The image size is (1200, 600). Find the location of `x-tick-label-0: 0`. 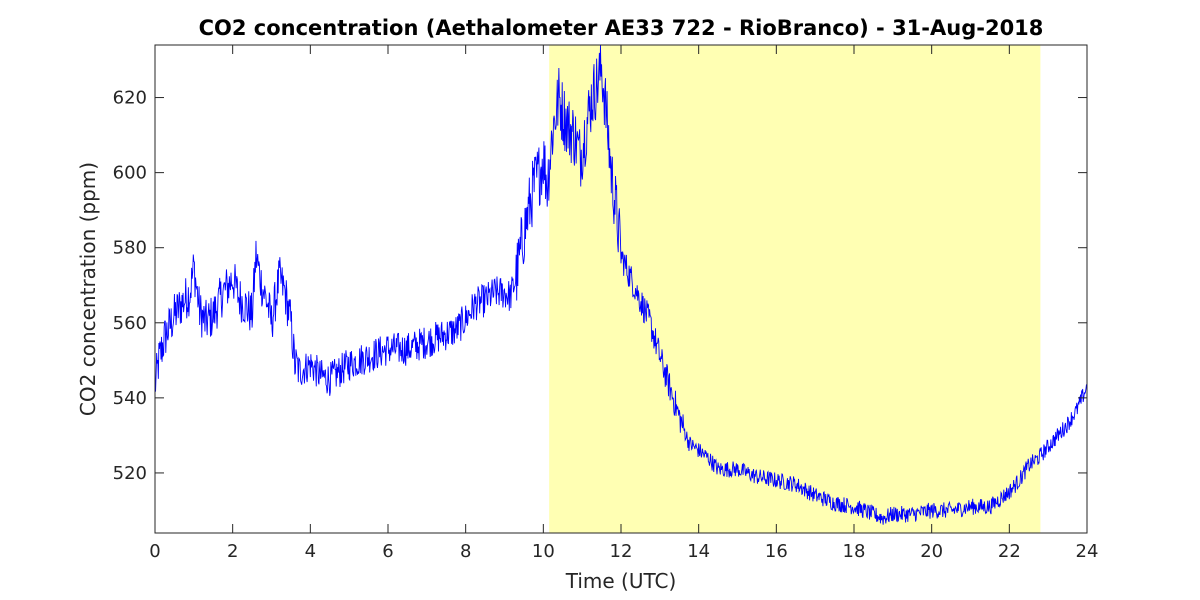

x-tick-label-0: 0 is located at coordinates (154, 551).